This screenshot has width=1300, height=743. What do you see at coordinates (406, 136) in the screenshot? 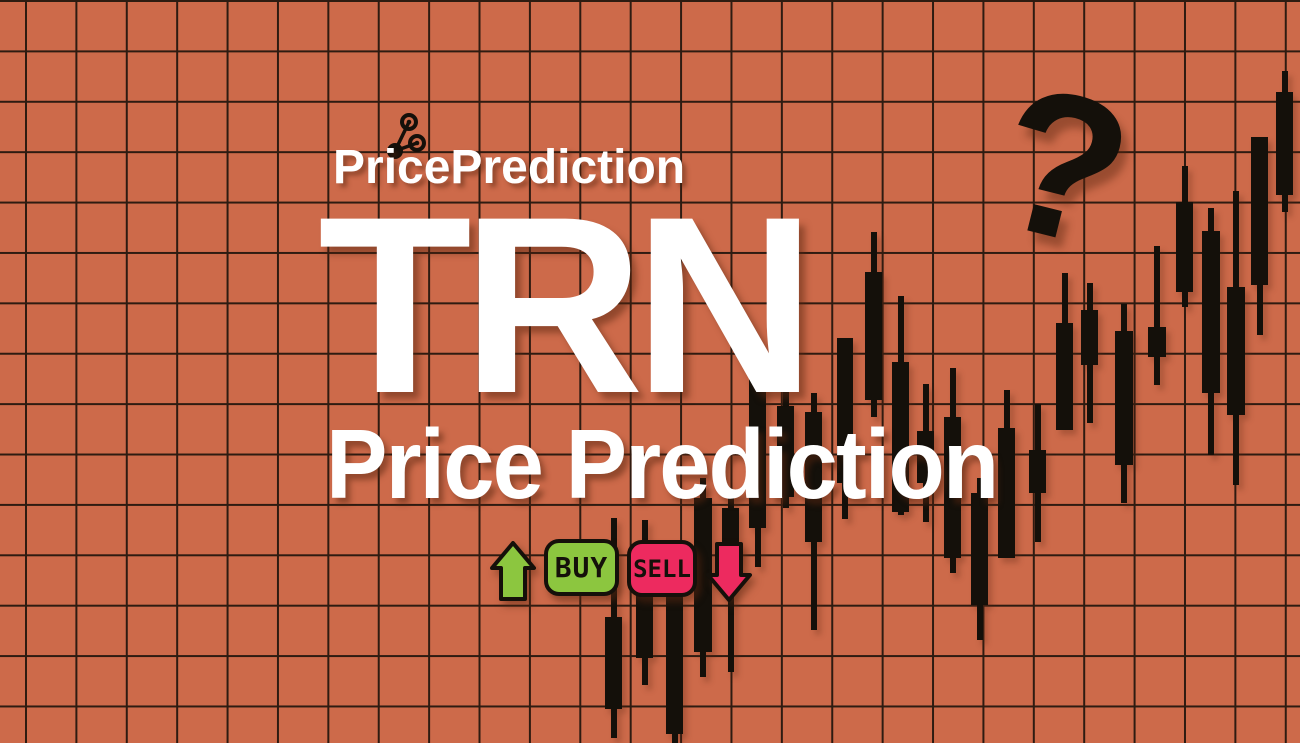
I see `share-nodes-icon` at bounding box center [406, 136].